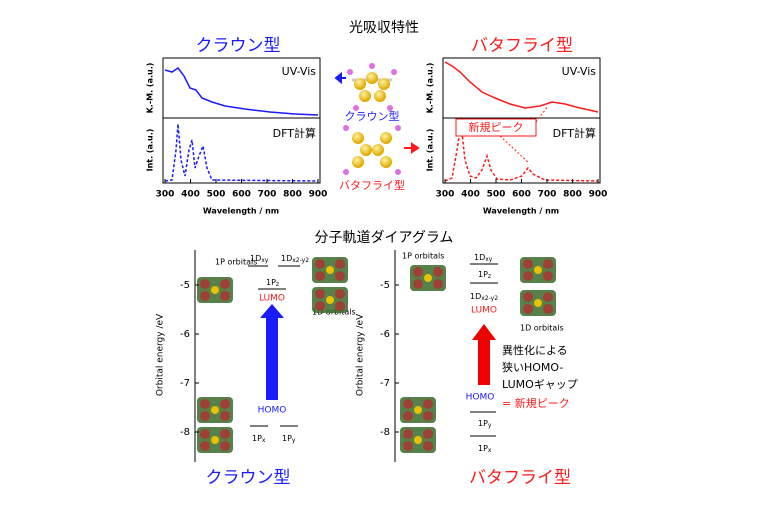 The image size is (768, 512). I want to click on label: 1Py, so click(289, 439).